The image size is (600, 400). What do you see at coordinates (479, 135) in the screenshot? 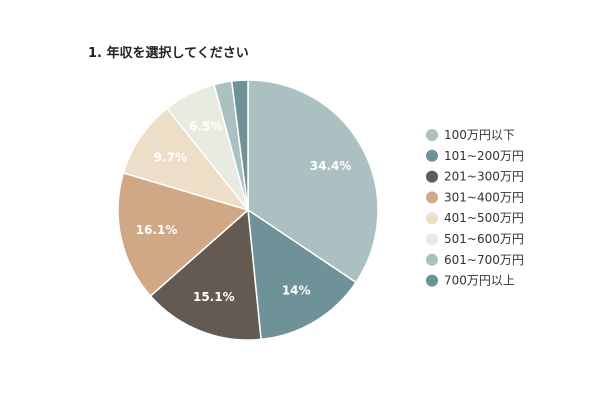
I see `legend-label: 100万円以下` at bounding box center [479, 135].